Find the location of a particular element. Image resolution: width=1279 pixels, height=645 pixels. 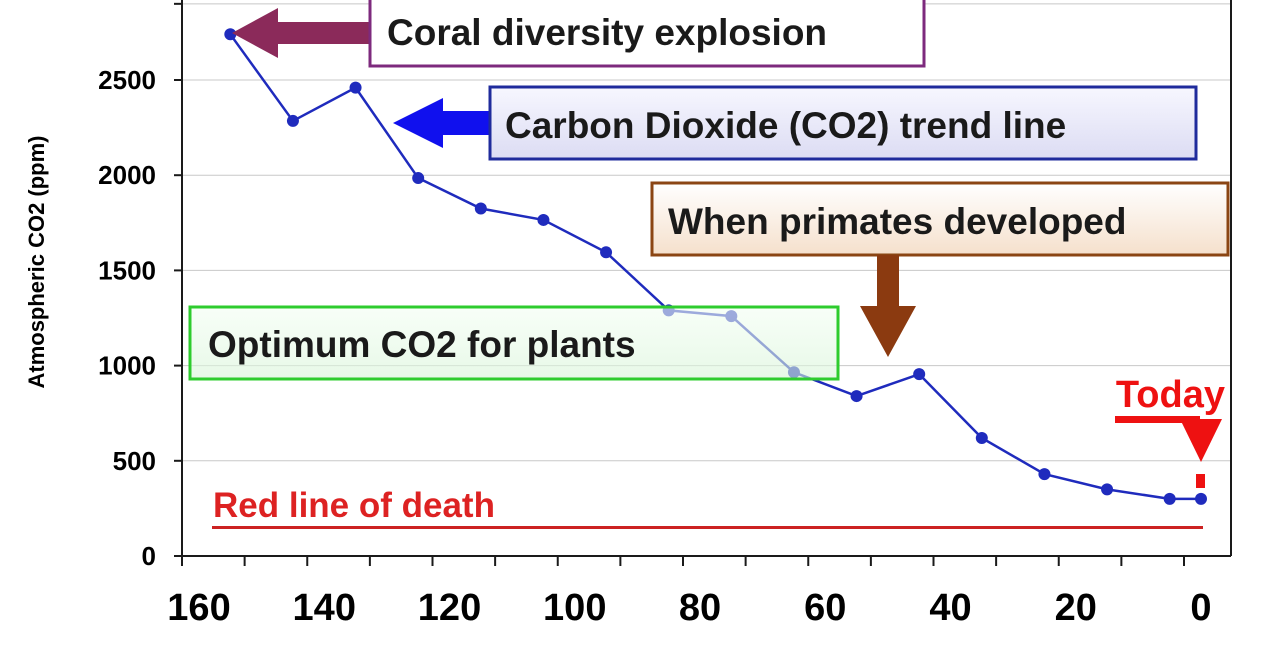

today-marker is located at coordinates (1200, 481).